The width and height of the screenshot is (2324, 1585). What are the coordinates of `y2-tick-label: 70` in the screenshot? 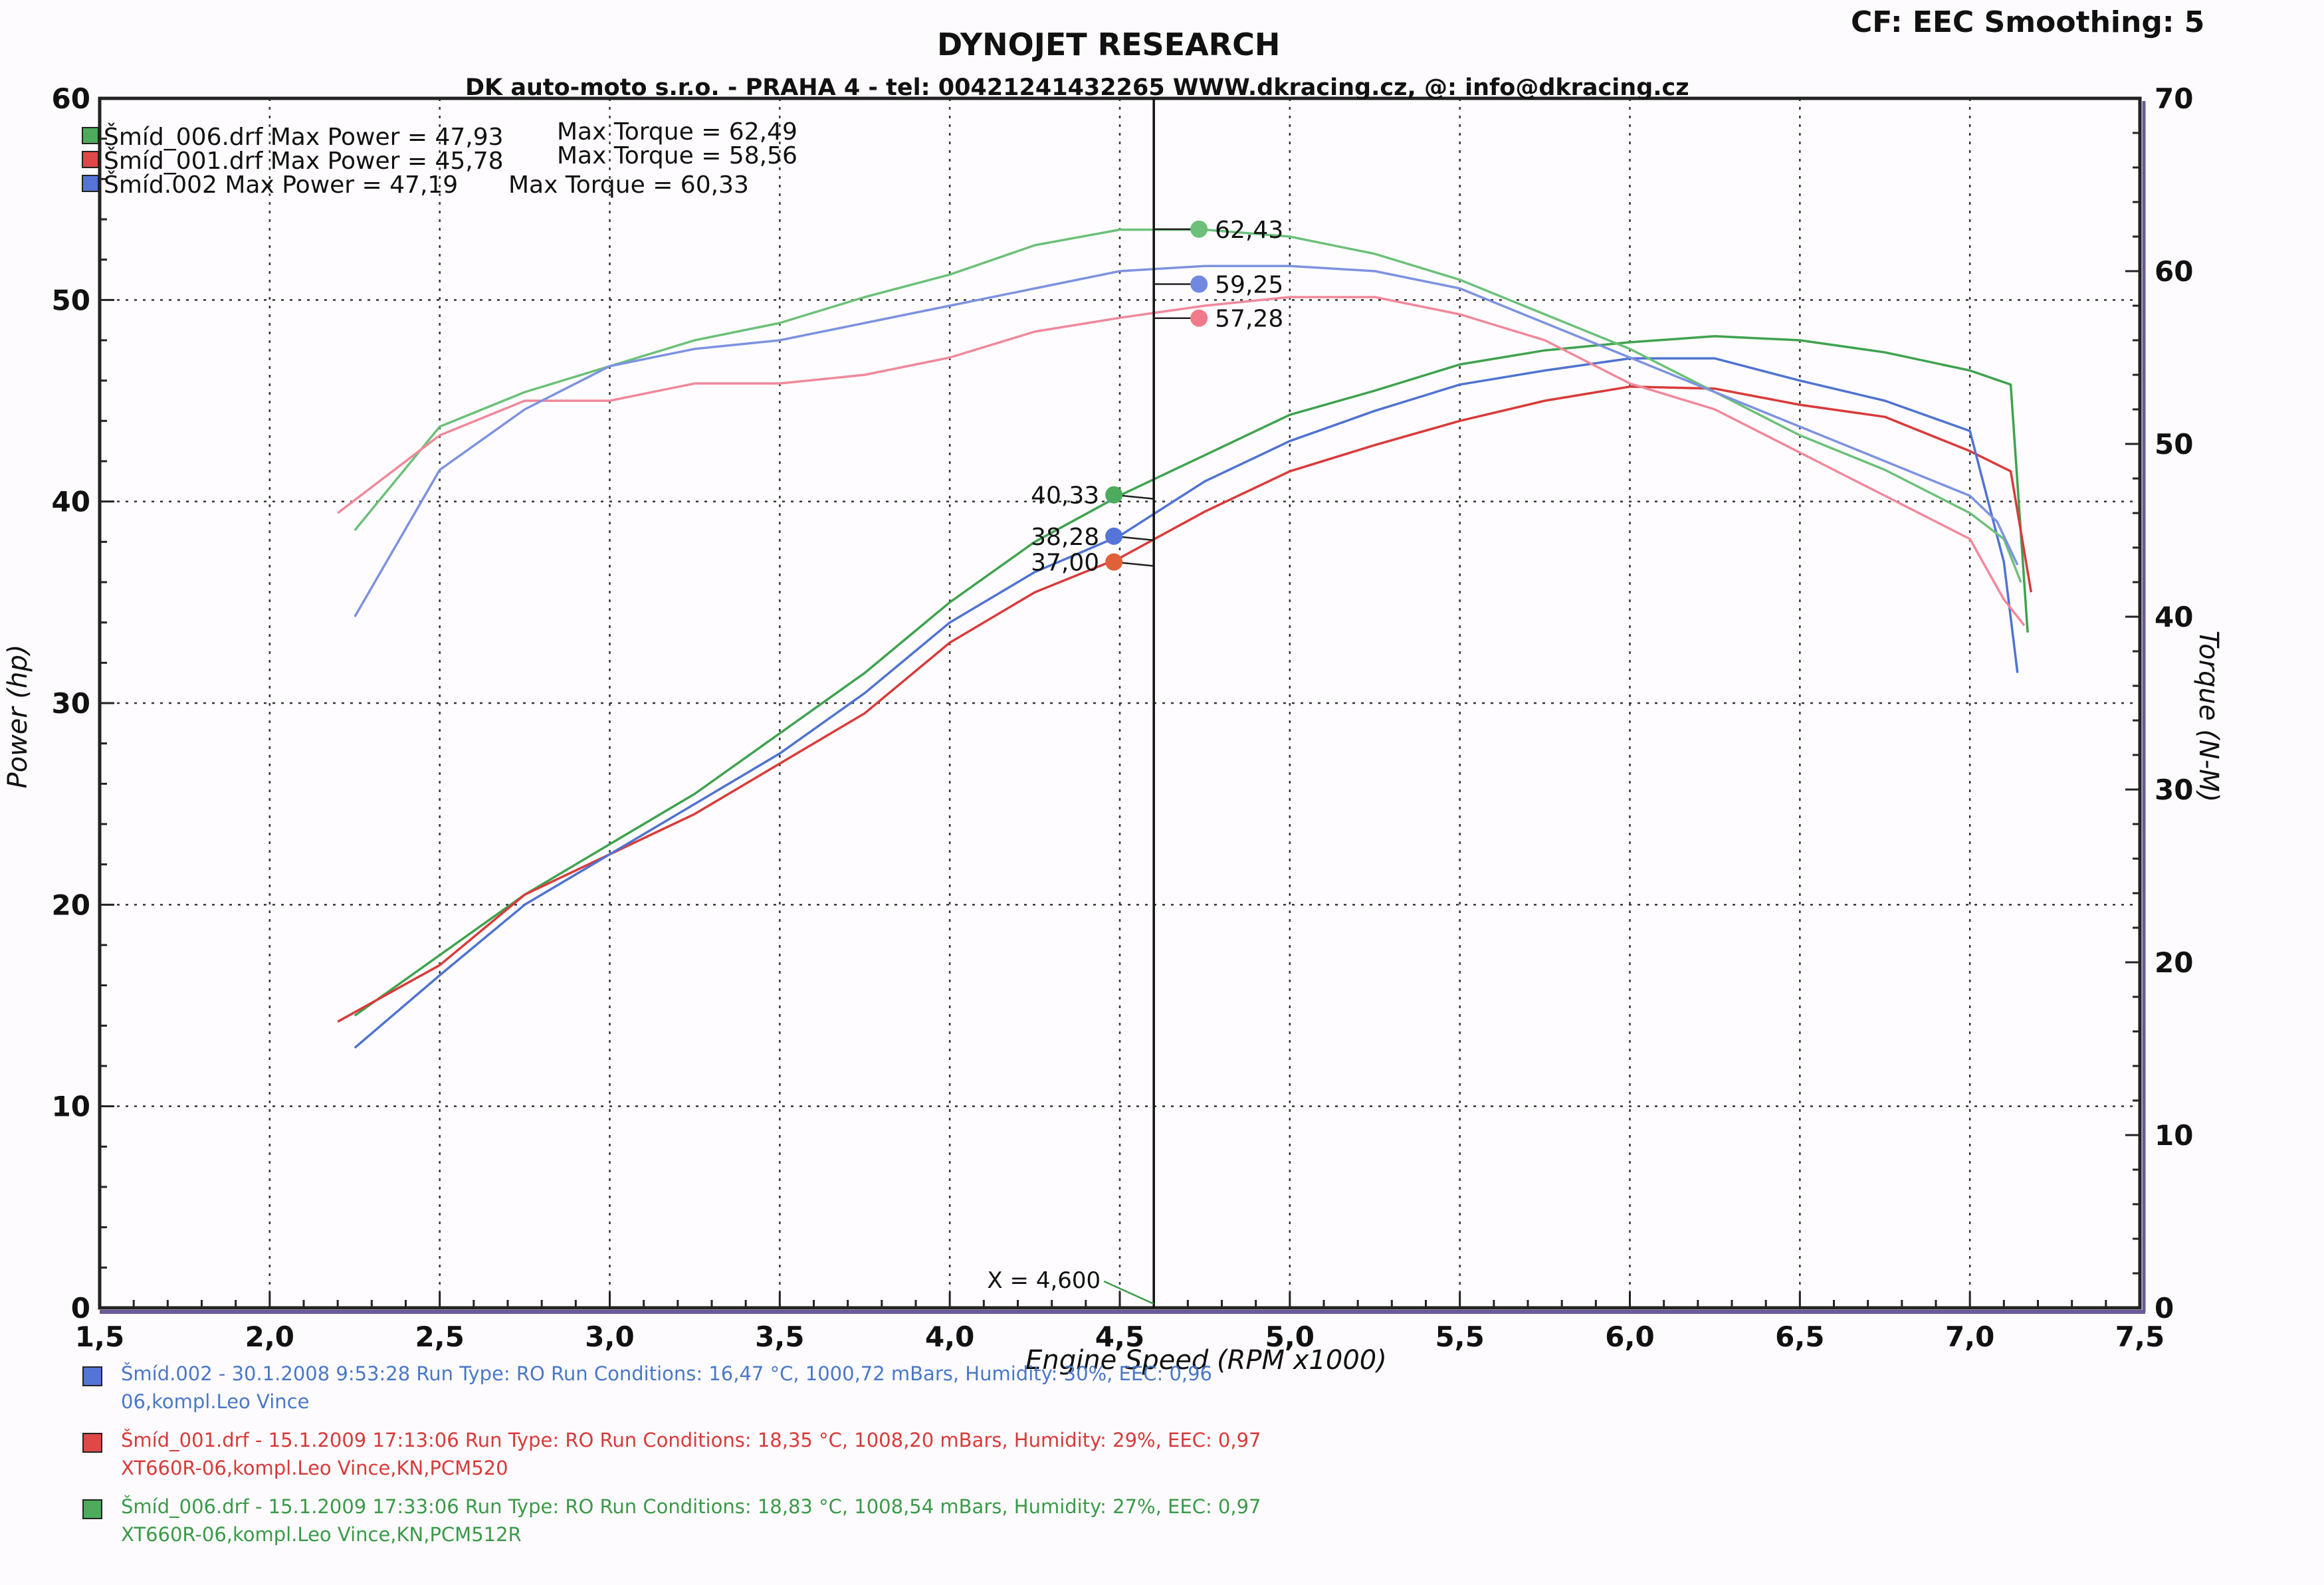 It's located at (2174, 98).